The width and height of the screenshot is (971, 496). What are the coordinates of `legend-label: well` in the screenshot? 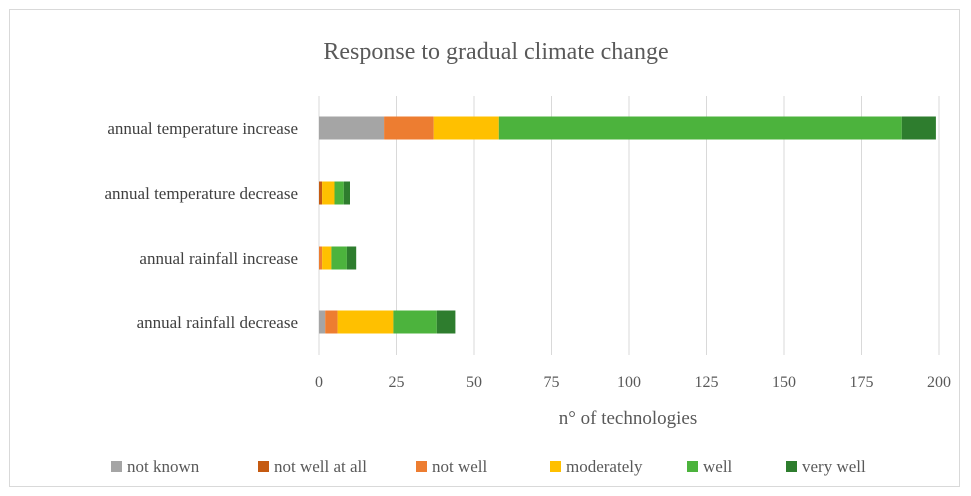 It's located at (718, 466).